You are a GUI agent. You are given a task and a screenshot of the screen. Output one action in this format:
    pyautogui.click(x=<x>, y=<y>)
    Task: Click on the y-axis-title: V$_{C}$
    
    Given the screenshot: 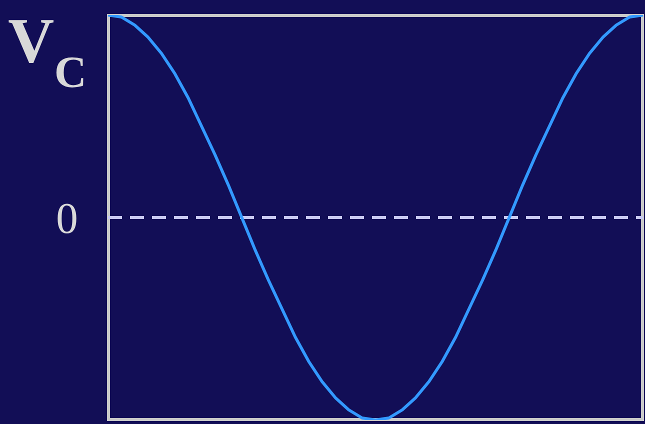 What is the action you would take?
    pyautogui.click(x=47, y=51)
    